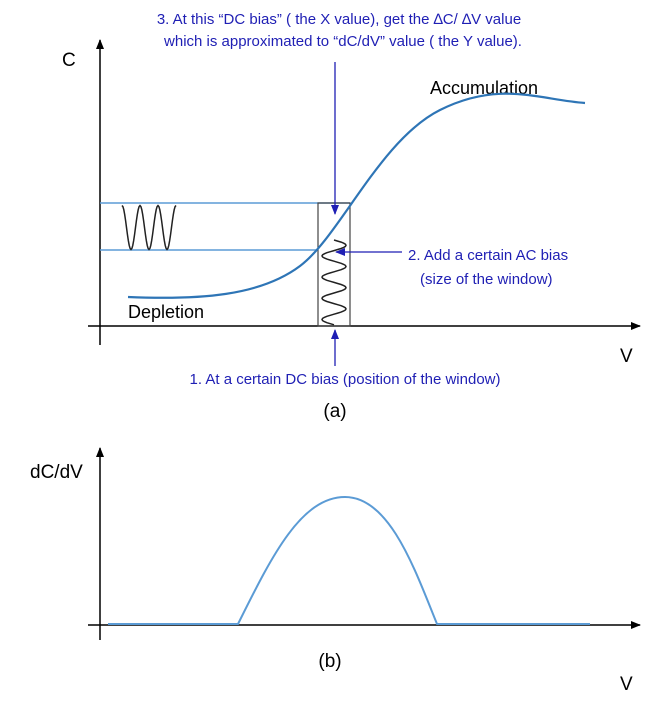  I want to click on y-axis-label: dC/dV, so click(56, 472).